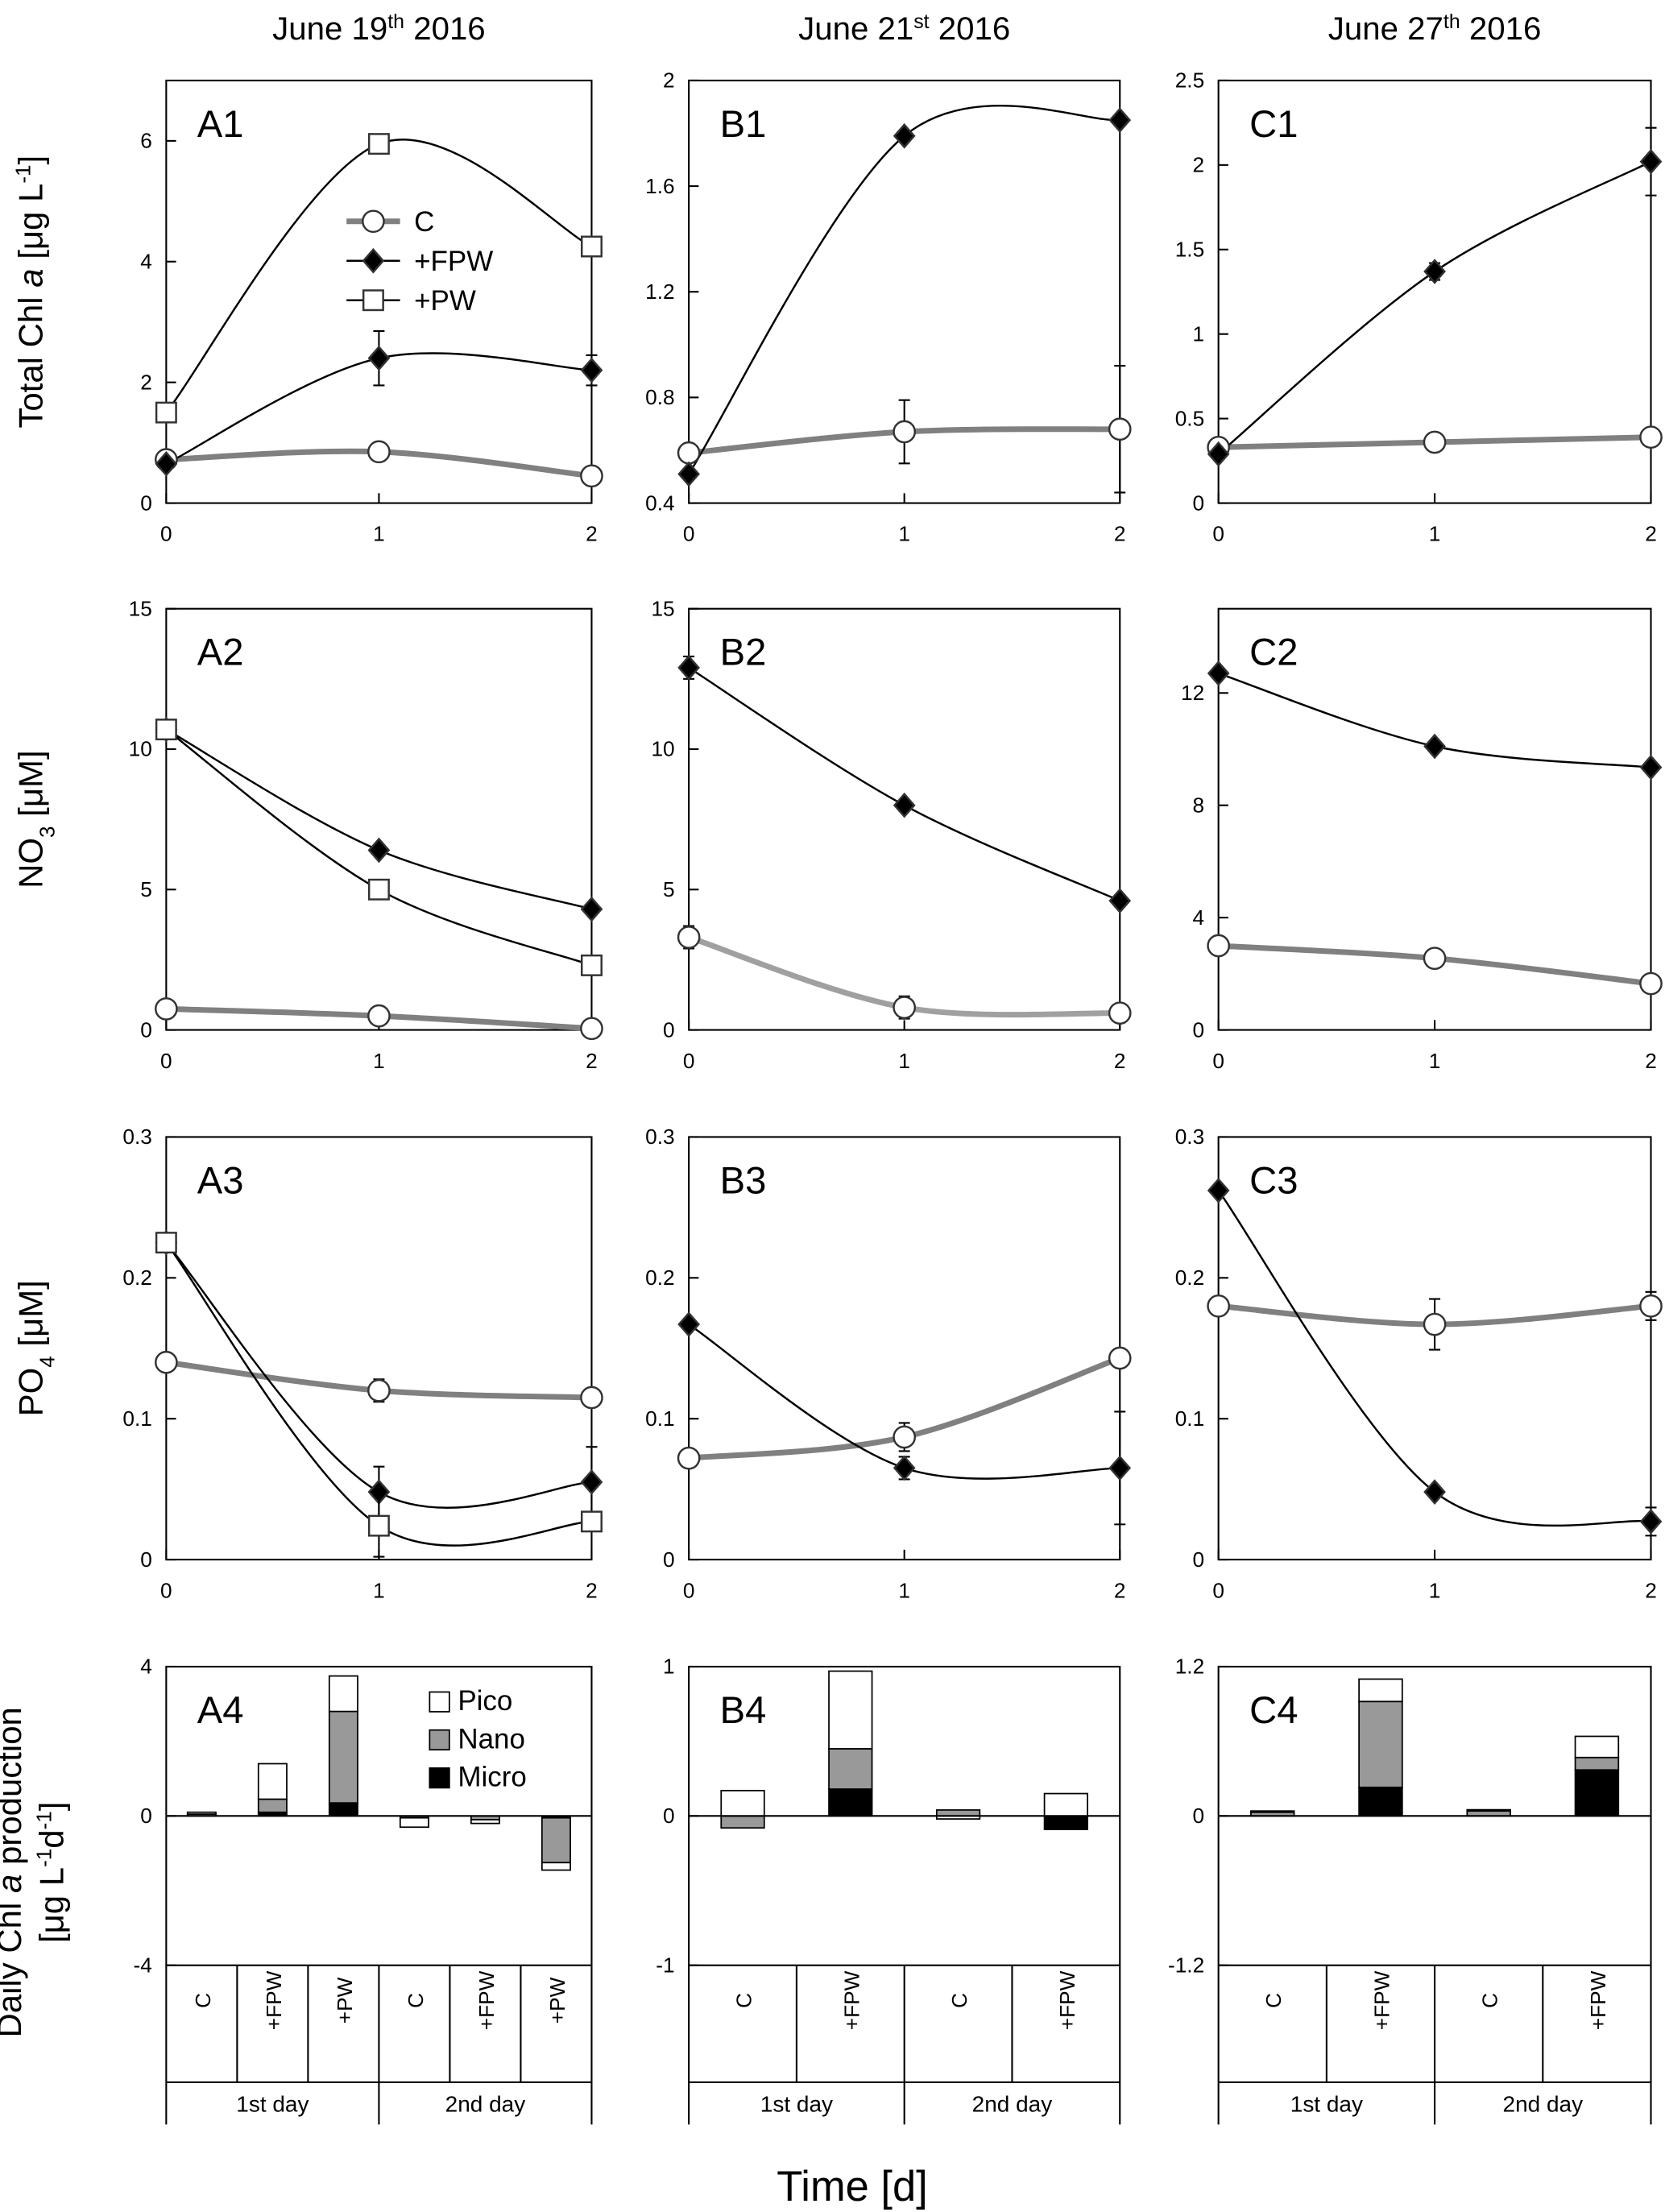  I want to click on legend-label: C, so click(424, 222).